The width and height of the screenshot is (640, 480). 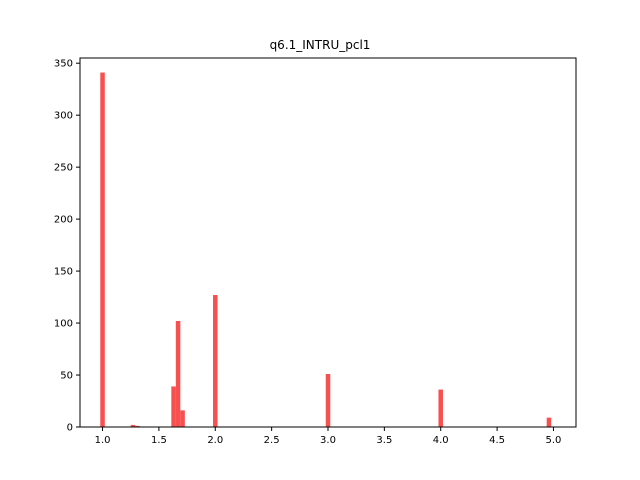 What do you see at coordinates (497, 440) in the screenshot?
I see `x-tick-label: 4.5` at bounding box center [497, 440].